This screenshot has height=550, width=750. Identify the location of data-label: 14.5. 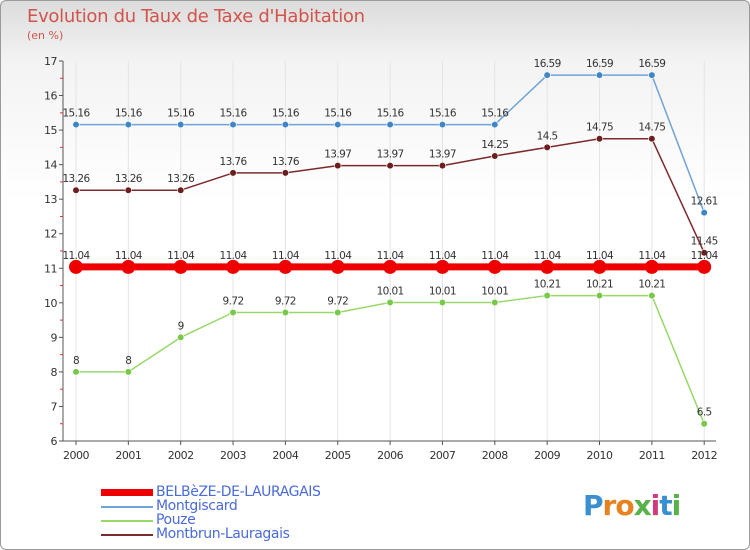
(547, 136).